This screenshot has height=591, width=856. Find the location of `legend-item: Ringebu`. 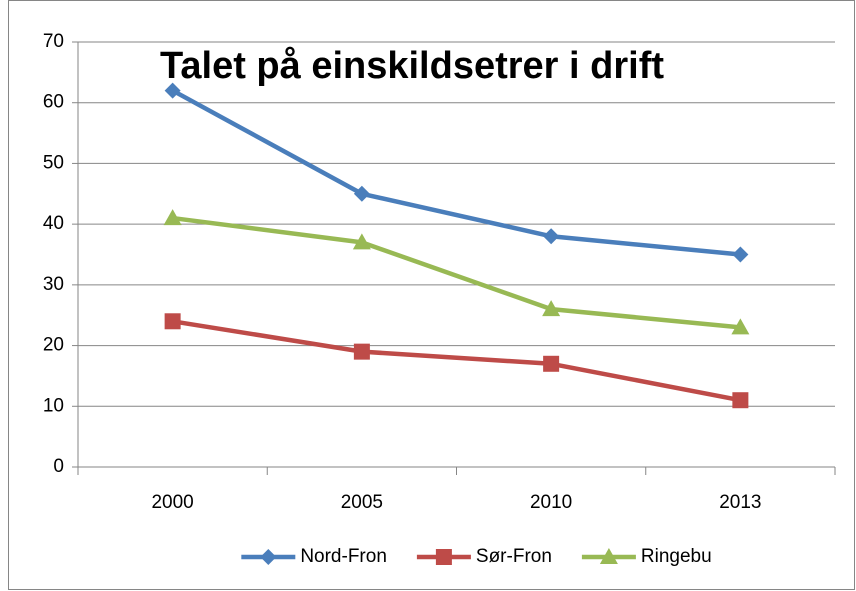

legend-item: Ringebu is located at coordinates (646, 556).